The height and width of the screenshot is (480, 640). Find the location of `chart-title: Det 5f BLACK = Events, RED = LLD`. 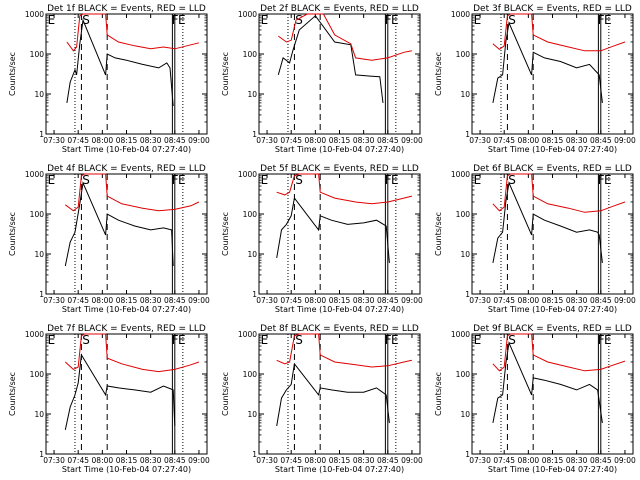

chart-title: Det 5f BLACK = Events, RED = LLD is located at coordinates (339, 169).